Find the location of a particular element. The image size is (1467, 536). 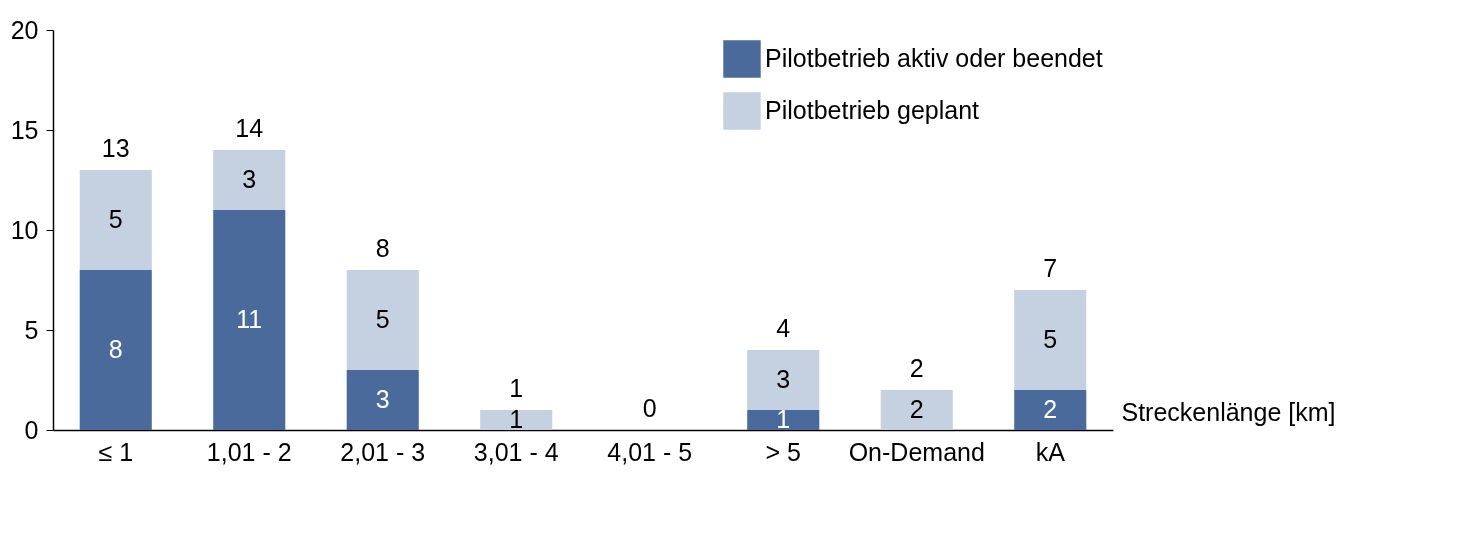

data-label: 11 is located at coordinates (249, 319).